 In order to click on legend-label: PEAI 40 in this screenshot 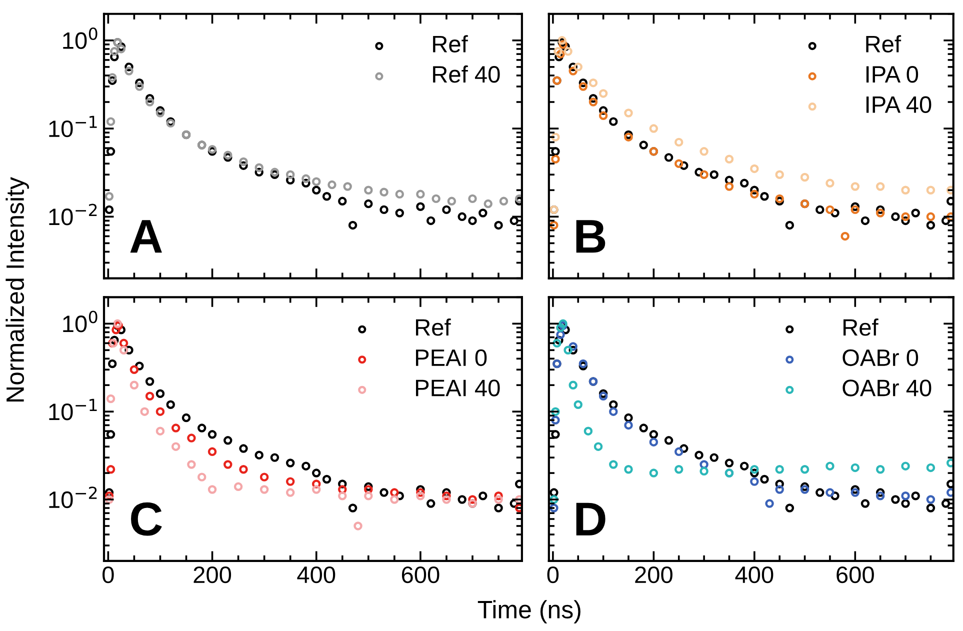, I will do `click(458, 388)`.